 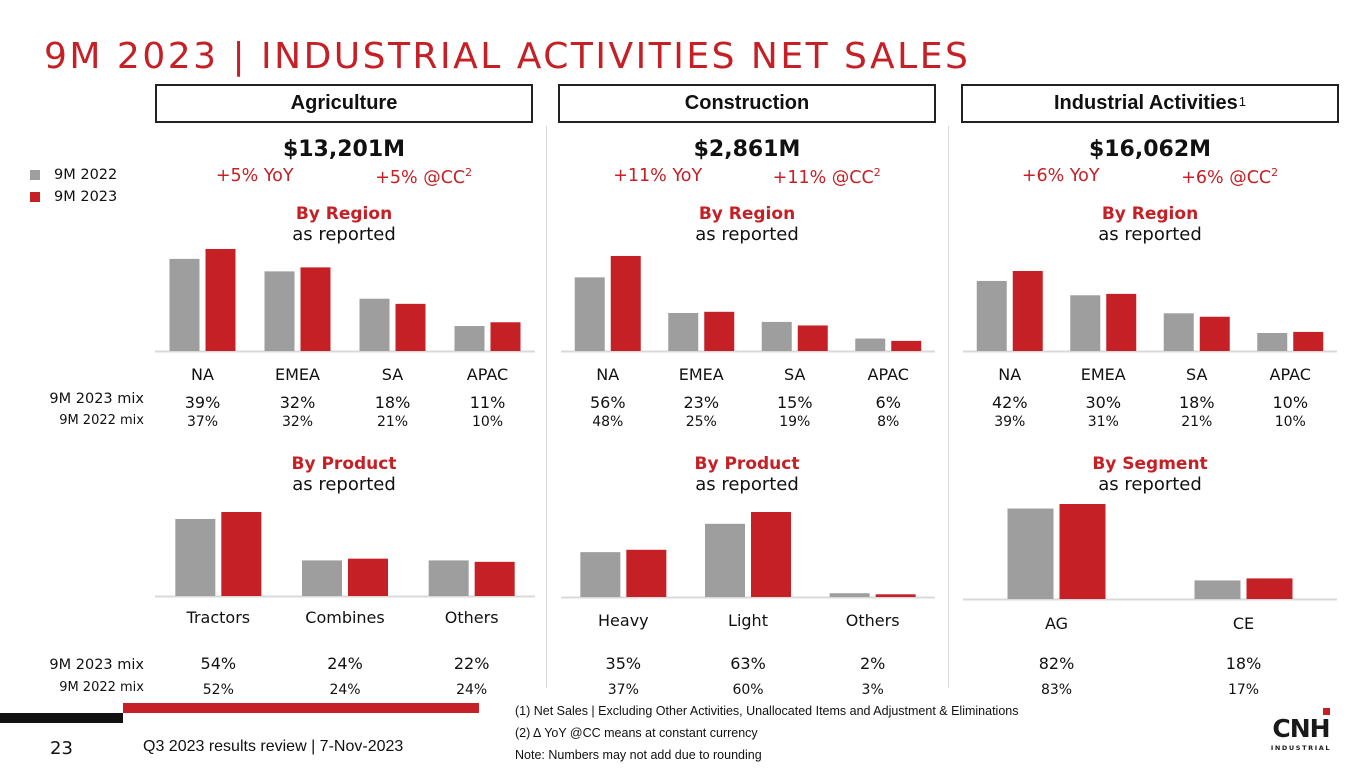 I want to click on yoy-growth: +5% YoY, so click(x=254, y=176).